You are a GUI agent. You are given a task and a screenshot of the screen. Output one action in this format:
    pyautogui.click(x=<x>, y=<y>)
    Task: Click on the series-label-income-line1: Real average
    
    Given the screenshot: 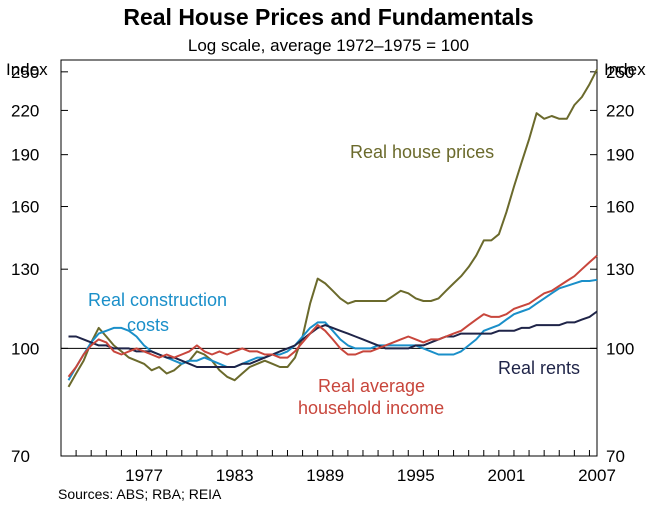 What is the action you would take?
    pyautogui.click(x=371, y=386)
    